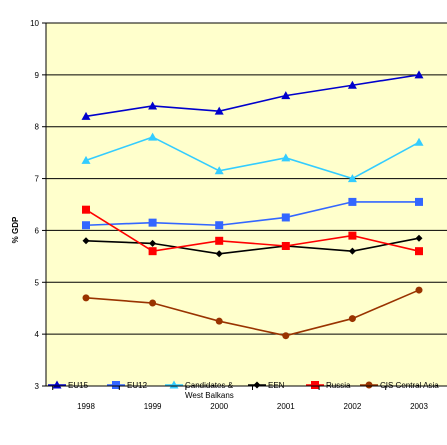 The width and height of the screenshot is (447, 445). I want to click on y-tick-label: 8, so click(37, 127).